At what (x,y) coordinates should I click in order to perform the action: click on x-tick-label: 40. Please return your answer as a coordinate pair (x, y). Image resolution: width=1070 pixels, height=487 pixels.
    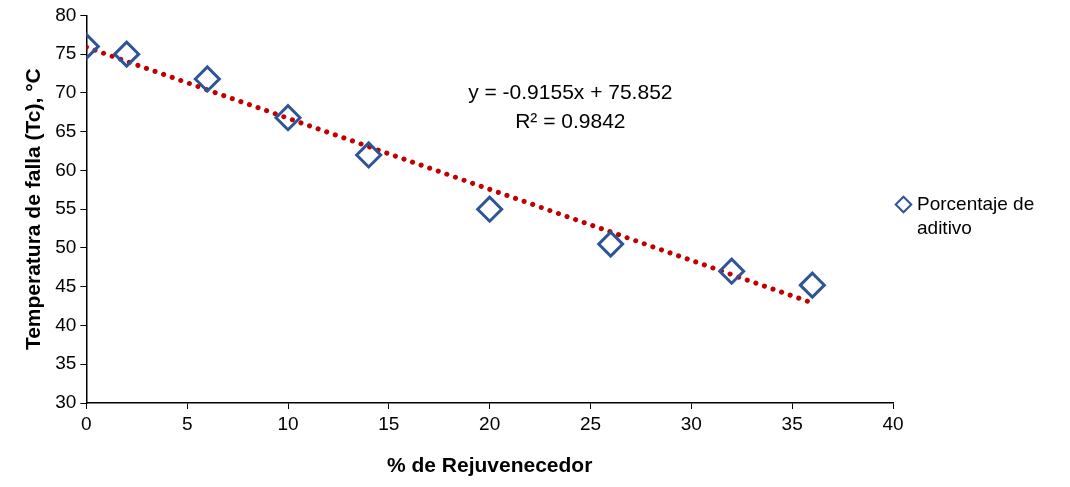
    Looking at the image, I should click on (893, 423).